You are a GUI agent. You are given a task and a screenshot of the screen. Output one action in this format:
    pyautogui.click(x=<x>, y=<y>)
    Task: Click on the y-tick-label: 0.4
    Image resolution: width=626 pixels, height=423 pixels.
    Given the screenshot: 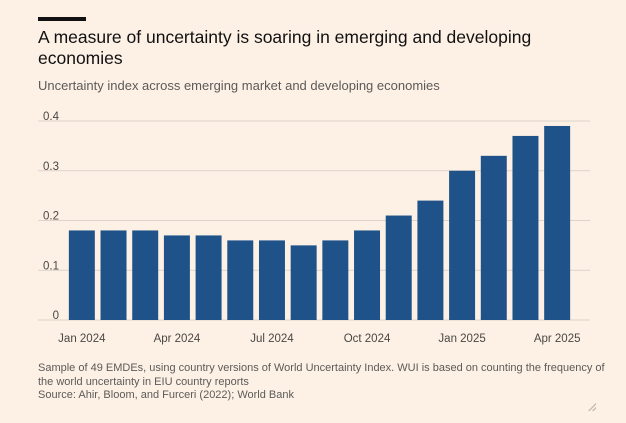 What is the action you would take?
    pyautogui.click(x=51, y=117)
    